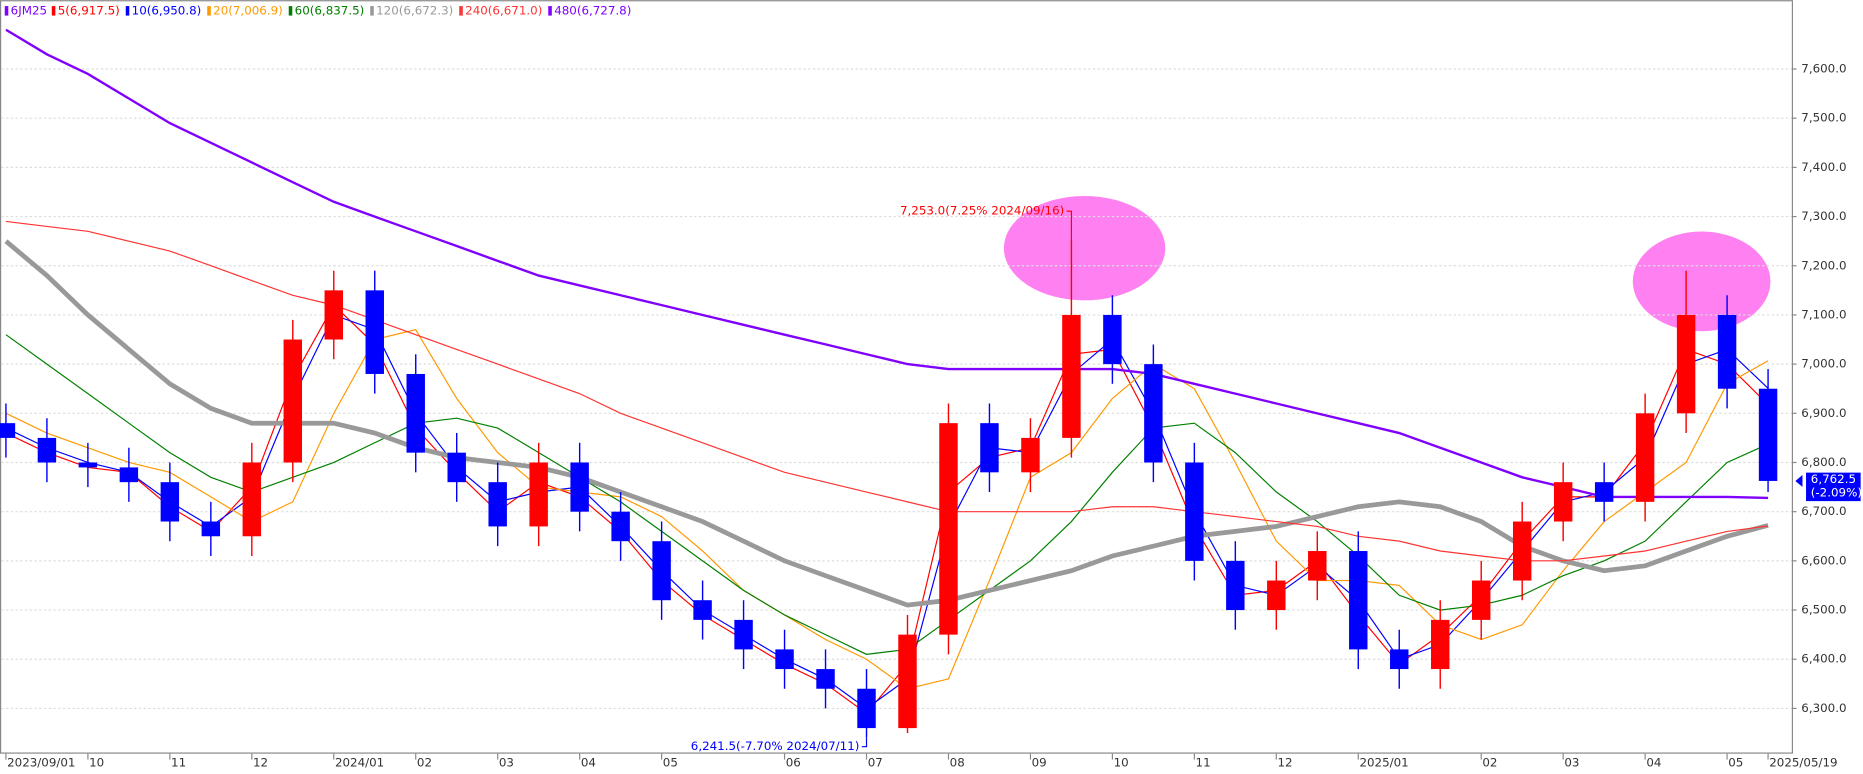 Image resolution: width=1863 pixels, height=774 pixels. What do you see at coordinates (875, 763) in the screenshot?
I see `x-tick-label: 07` at bounding box center [875, 763].